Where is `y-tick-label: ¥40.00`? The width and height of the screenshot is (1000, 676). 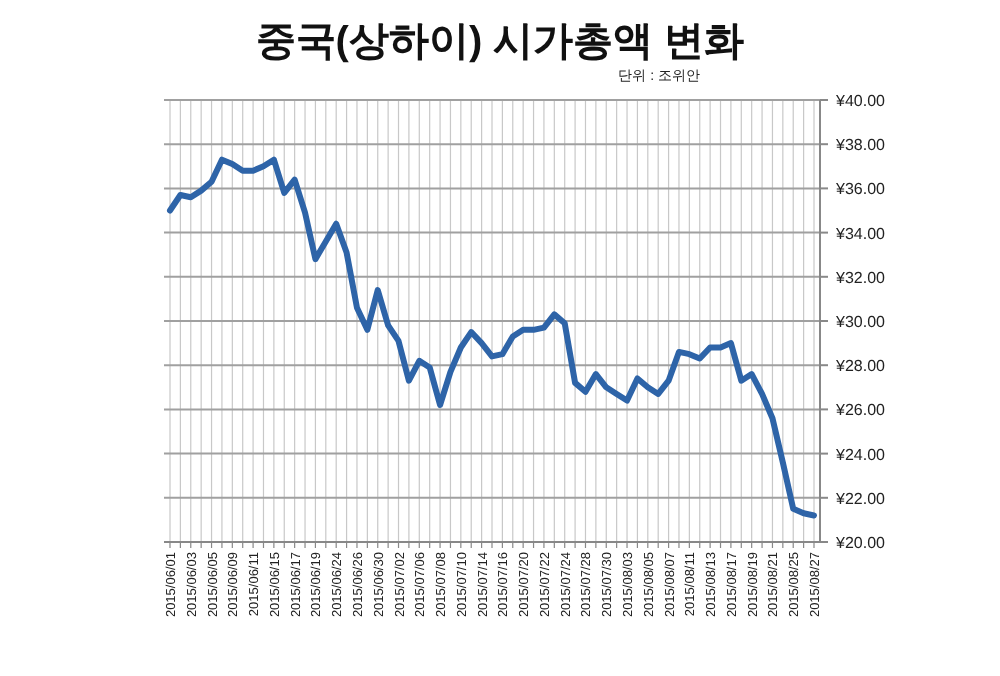 y-tick-label: ¥40.00 is located at coordinates (860, 101).